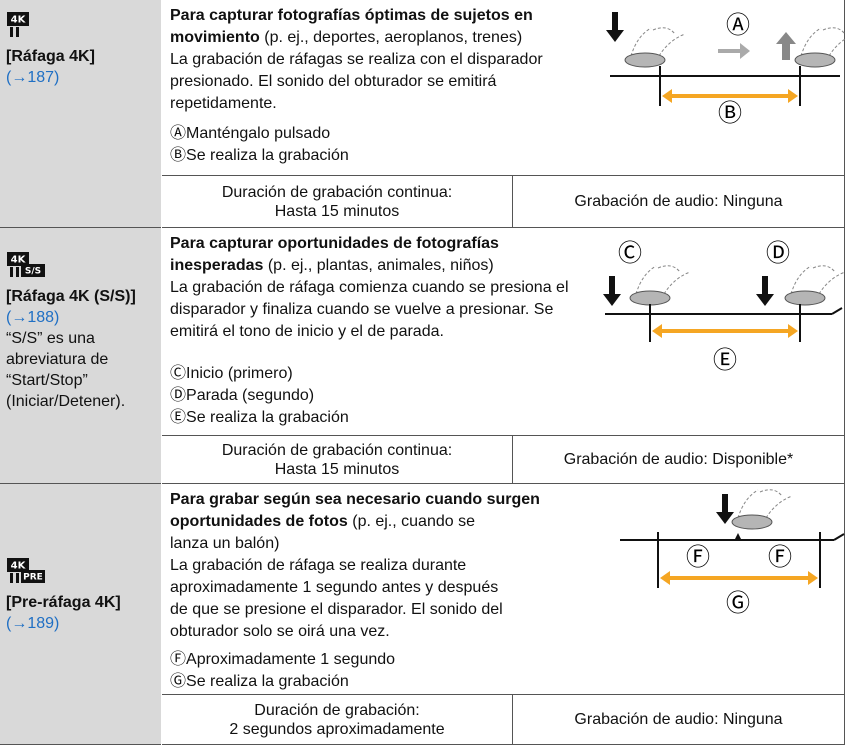  What do you see at coordinates (380, 265) in the screenshot?
I see `examples: (p. ej., plantas, animales, niños)` at bounding box center [380, 265].